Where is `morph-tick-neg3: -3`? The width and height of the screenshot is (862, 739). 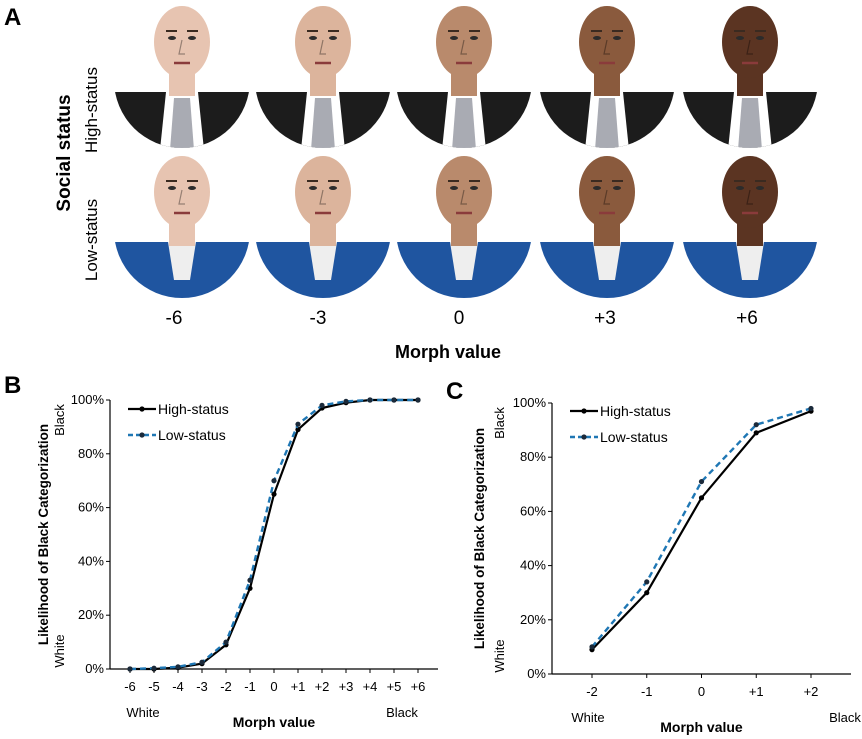 morph-tick-neg3: -3 is located at coordinates (318, 318).